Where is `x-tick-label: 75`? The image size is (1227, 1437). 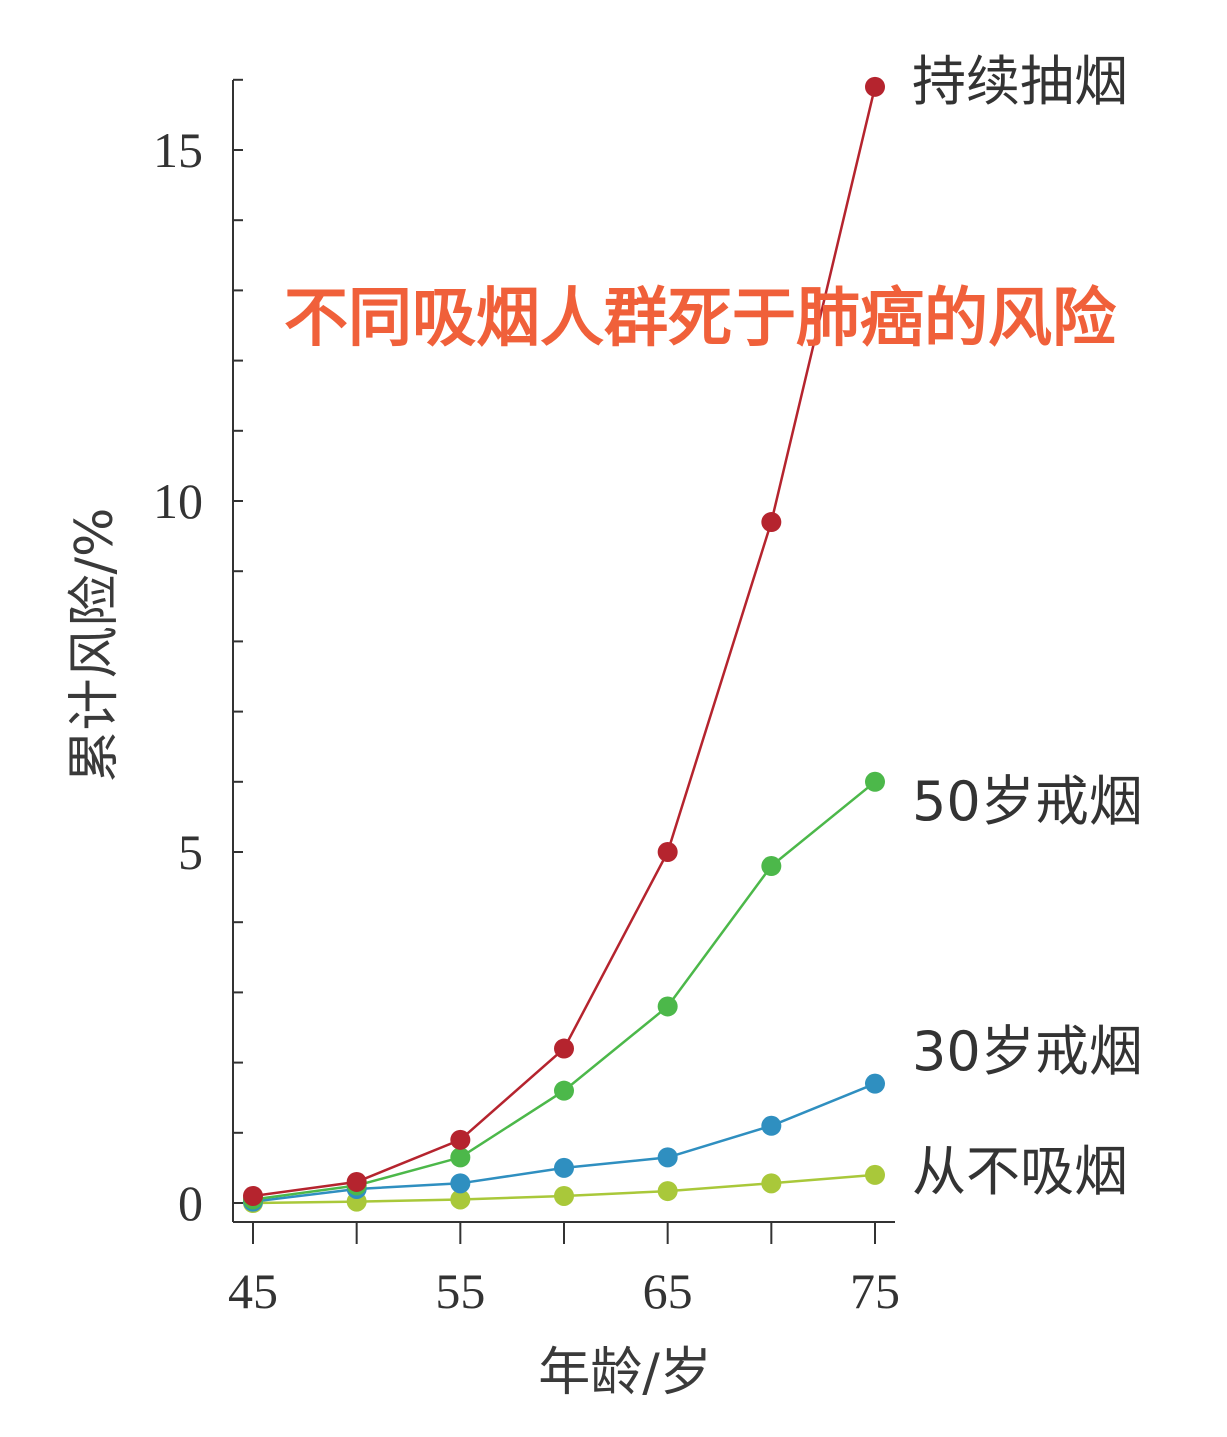 x-tick-label: 75 is located at coordinates (875, 1291).